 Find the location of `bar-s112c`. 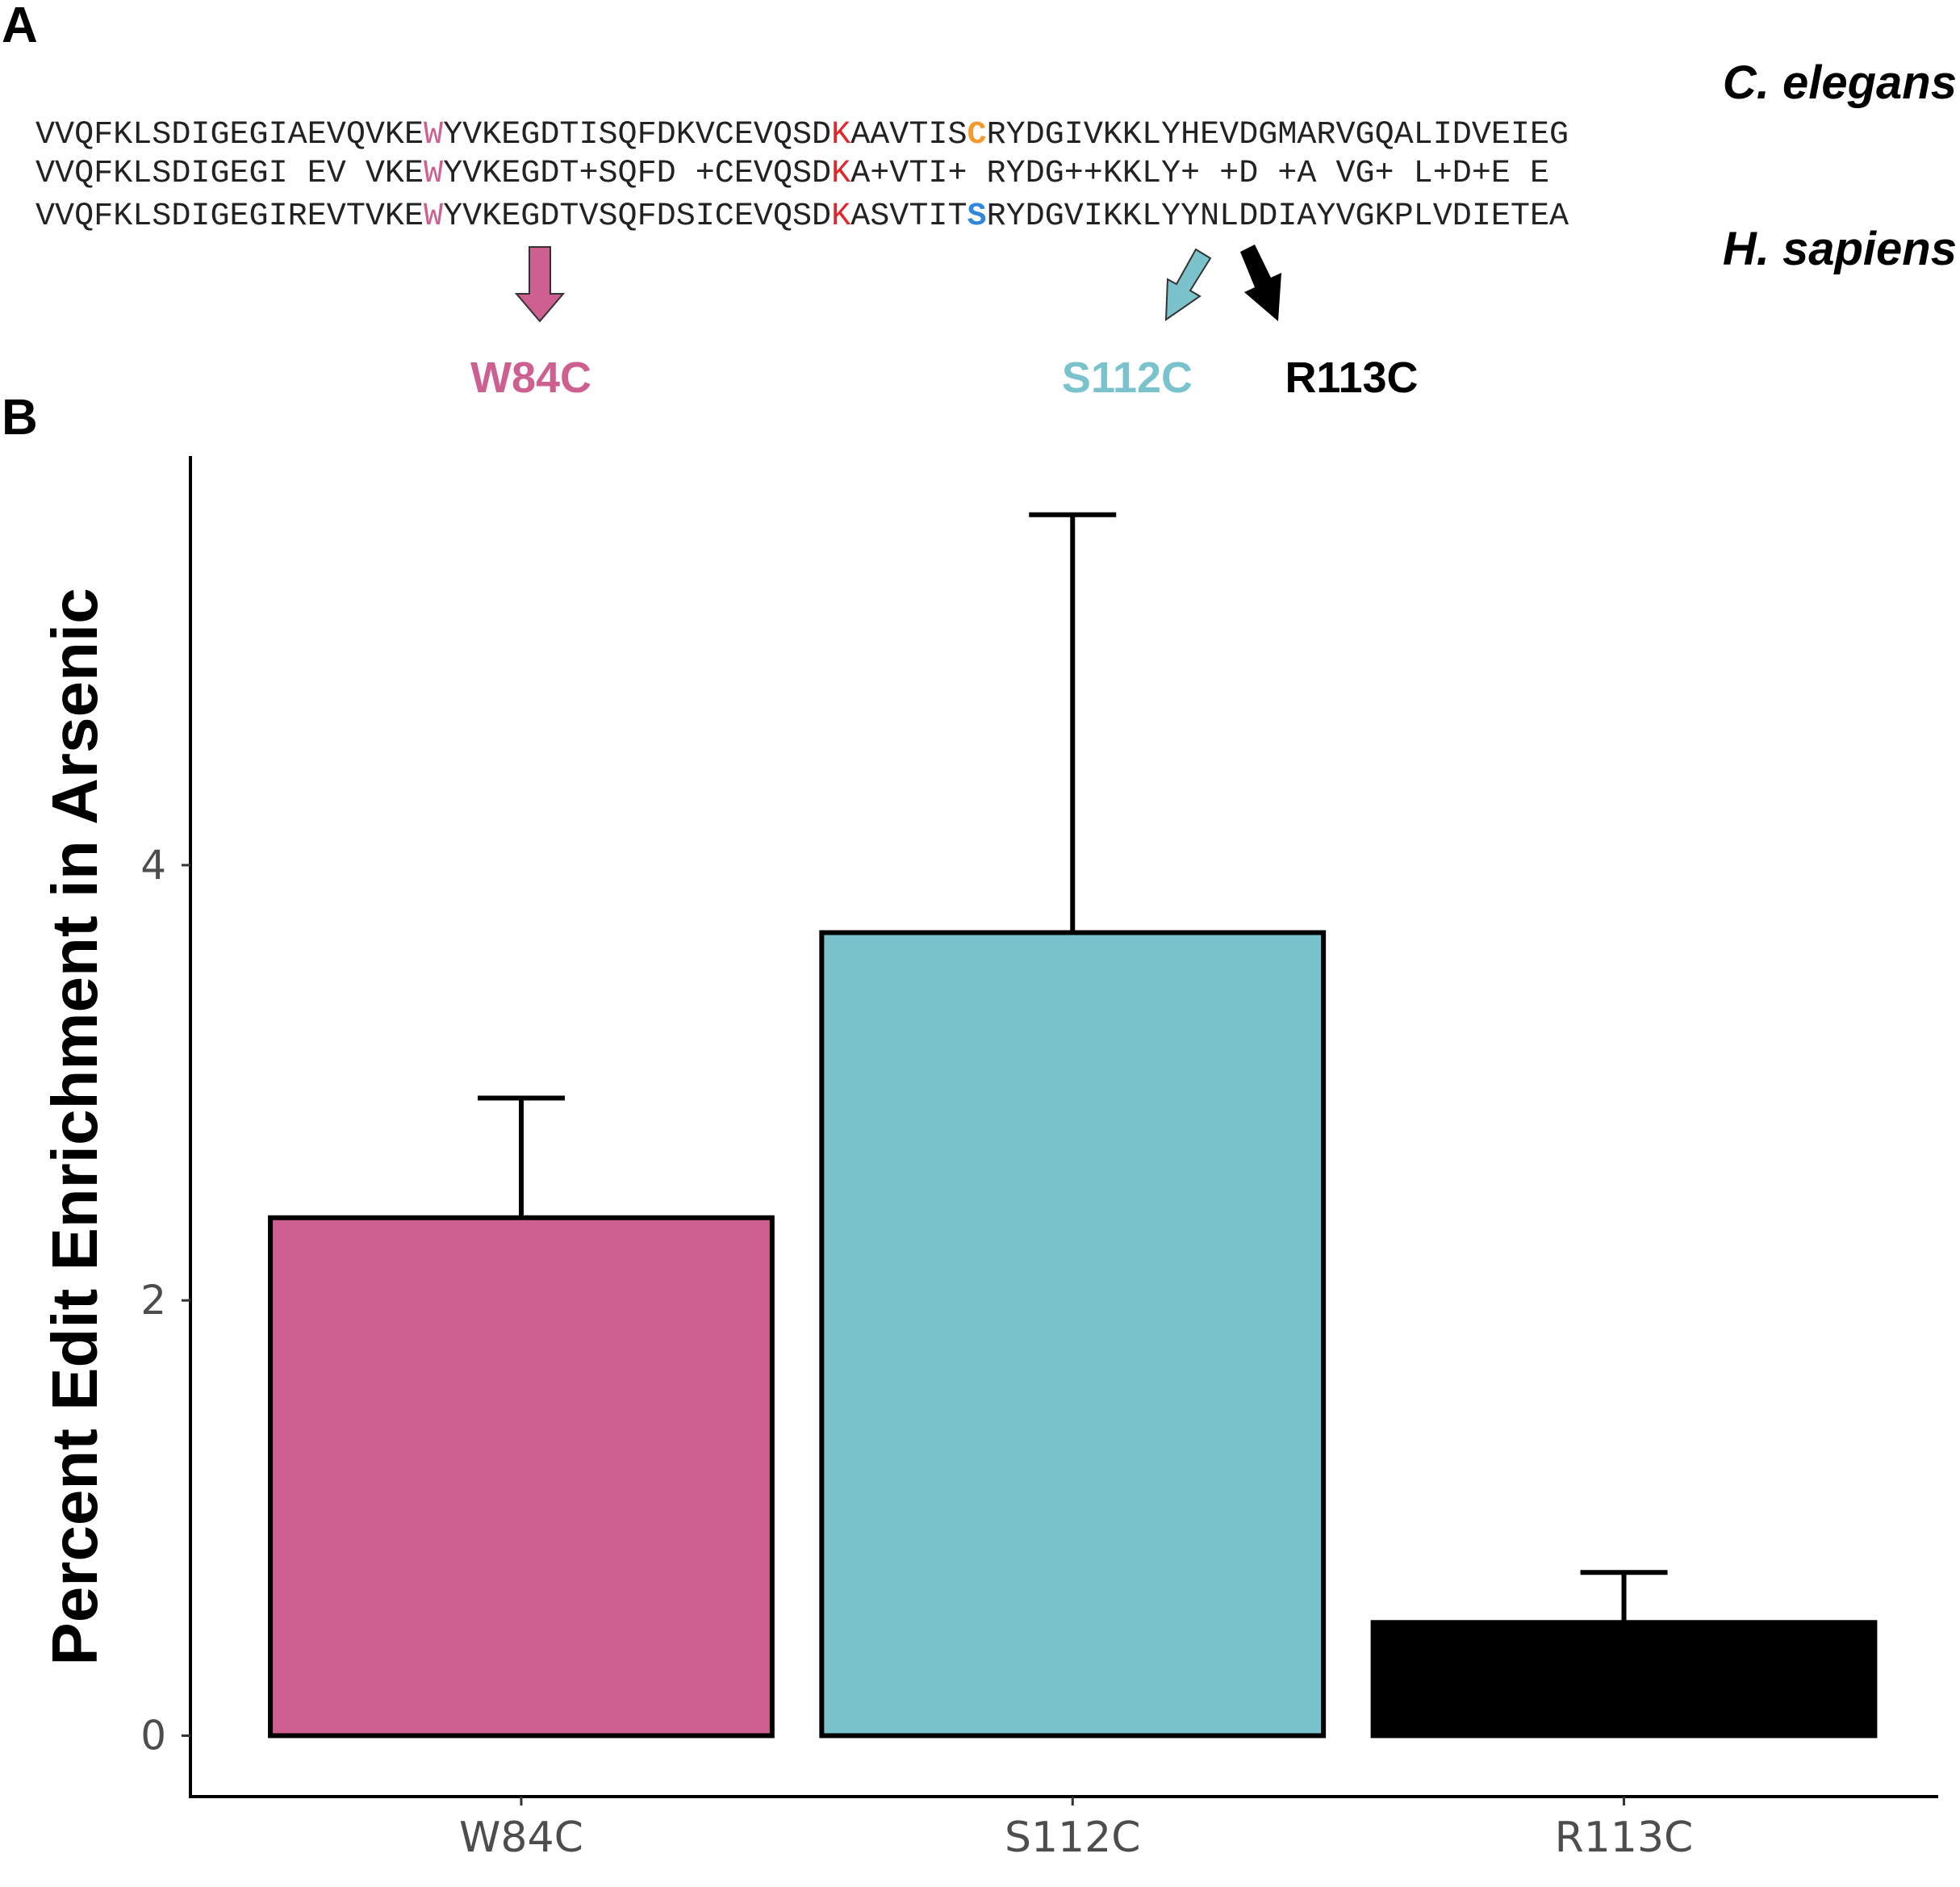

bar-s112c is located at coordinates (1073, 1334).